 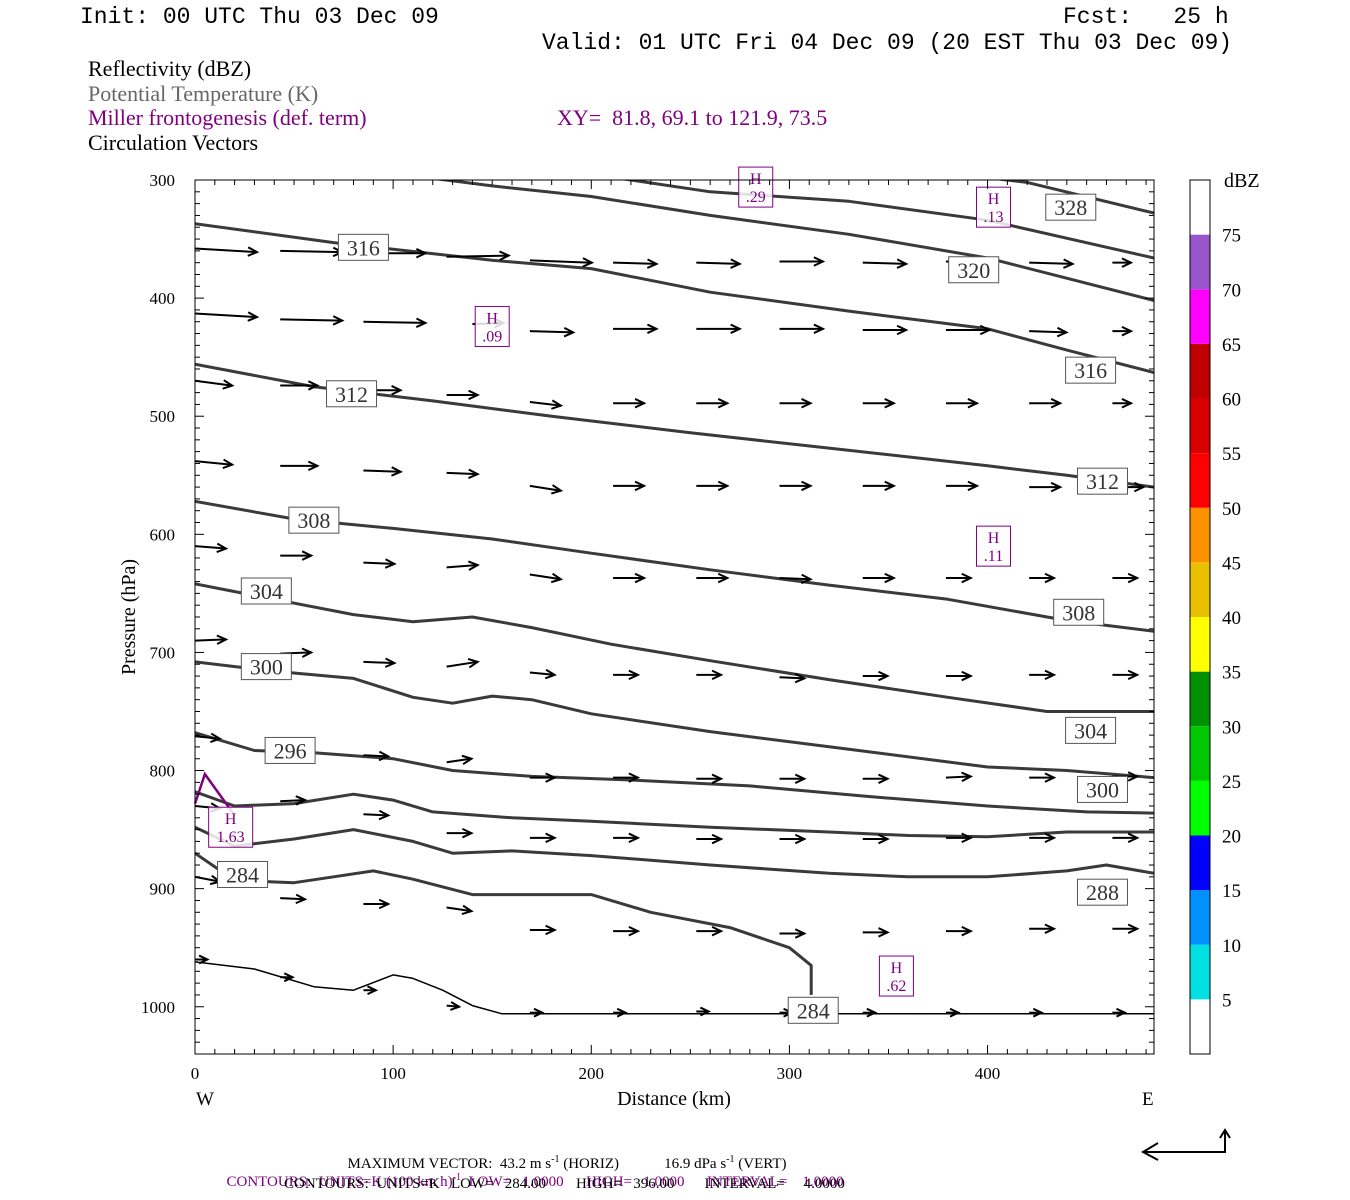 I want to click on svg-text: .09, so click(x=492, y=336).